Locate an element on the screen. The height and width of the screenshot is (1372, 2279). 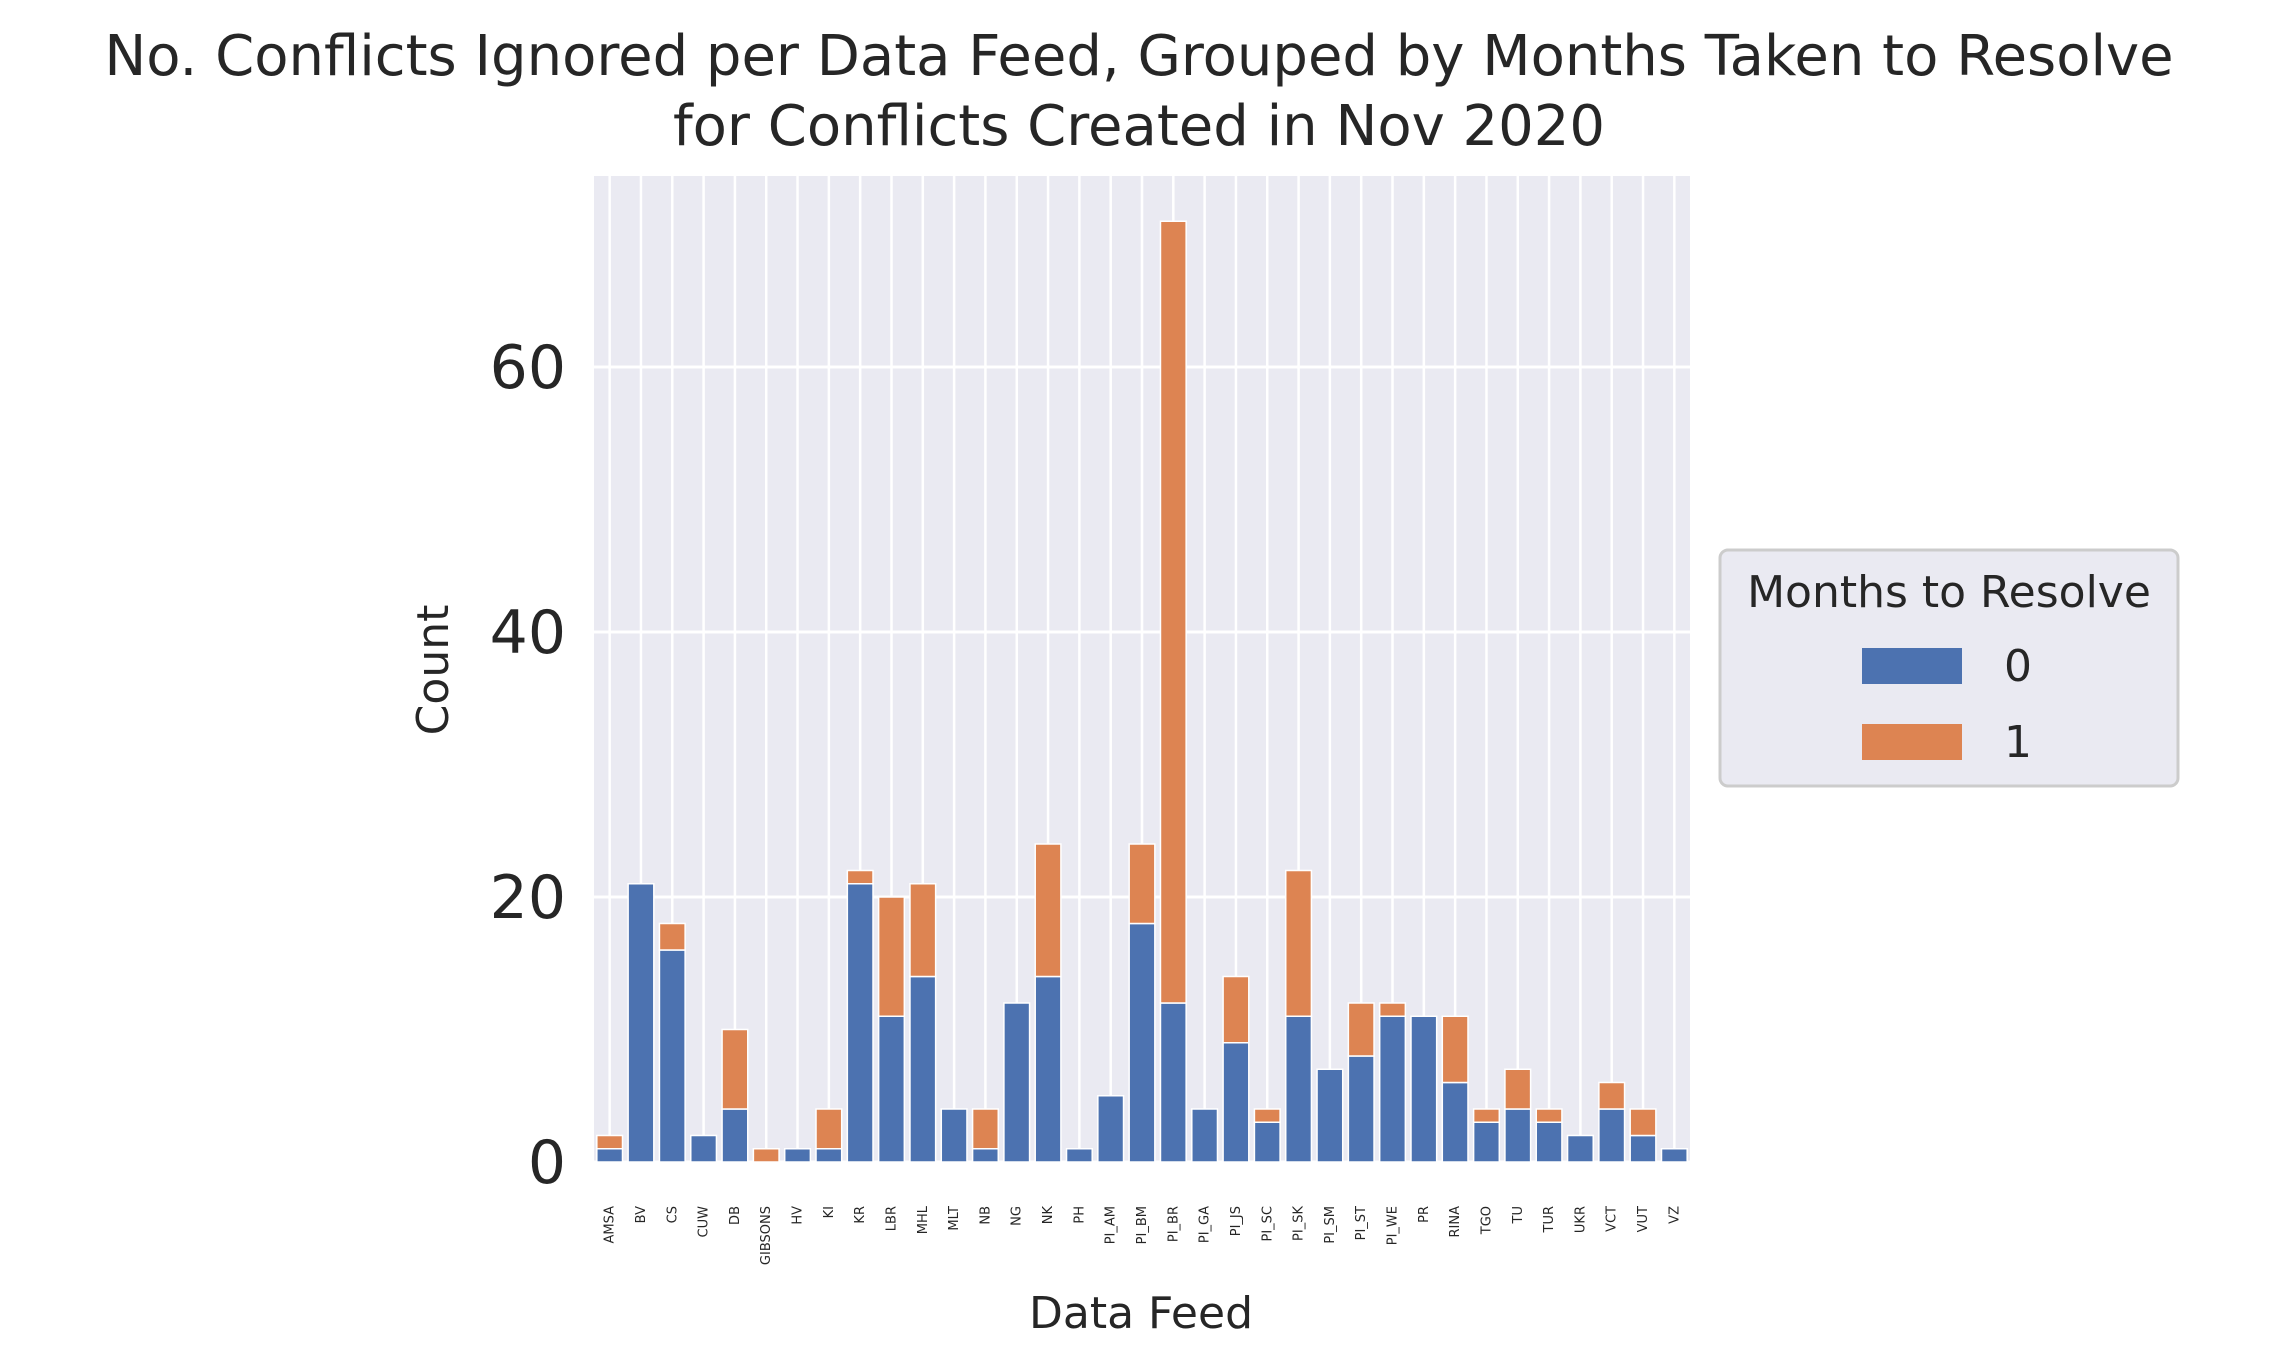
x-tick-label: GIBSONS is located at coordinates (766, 1235).